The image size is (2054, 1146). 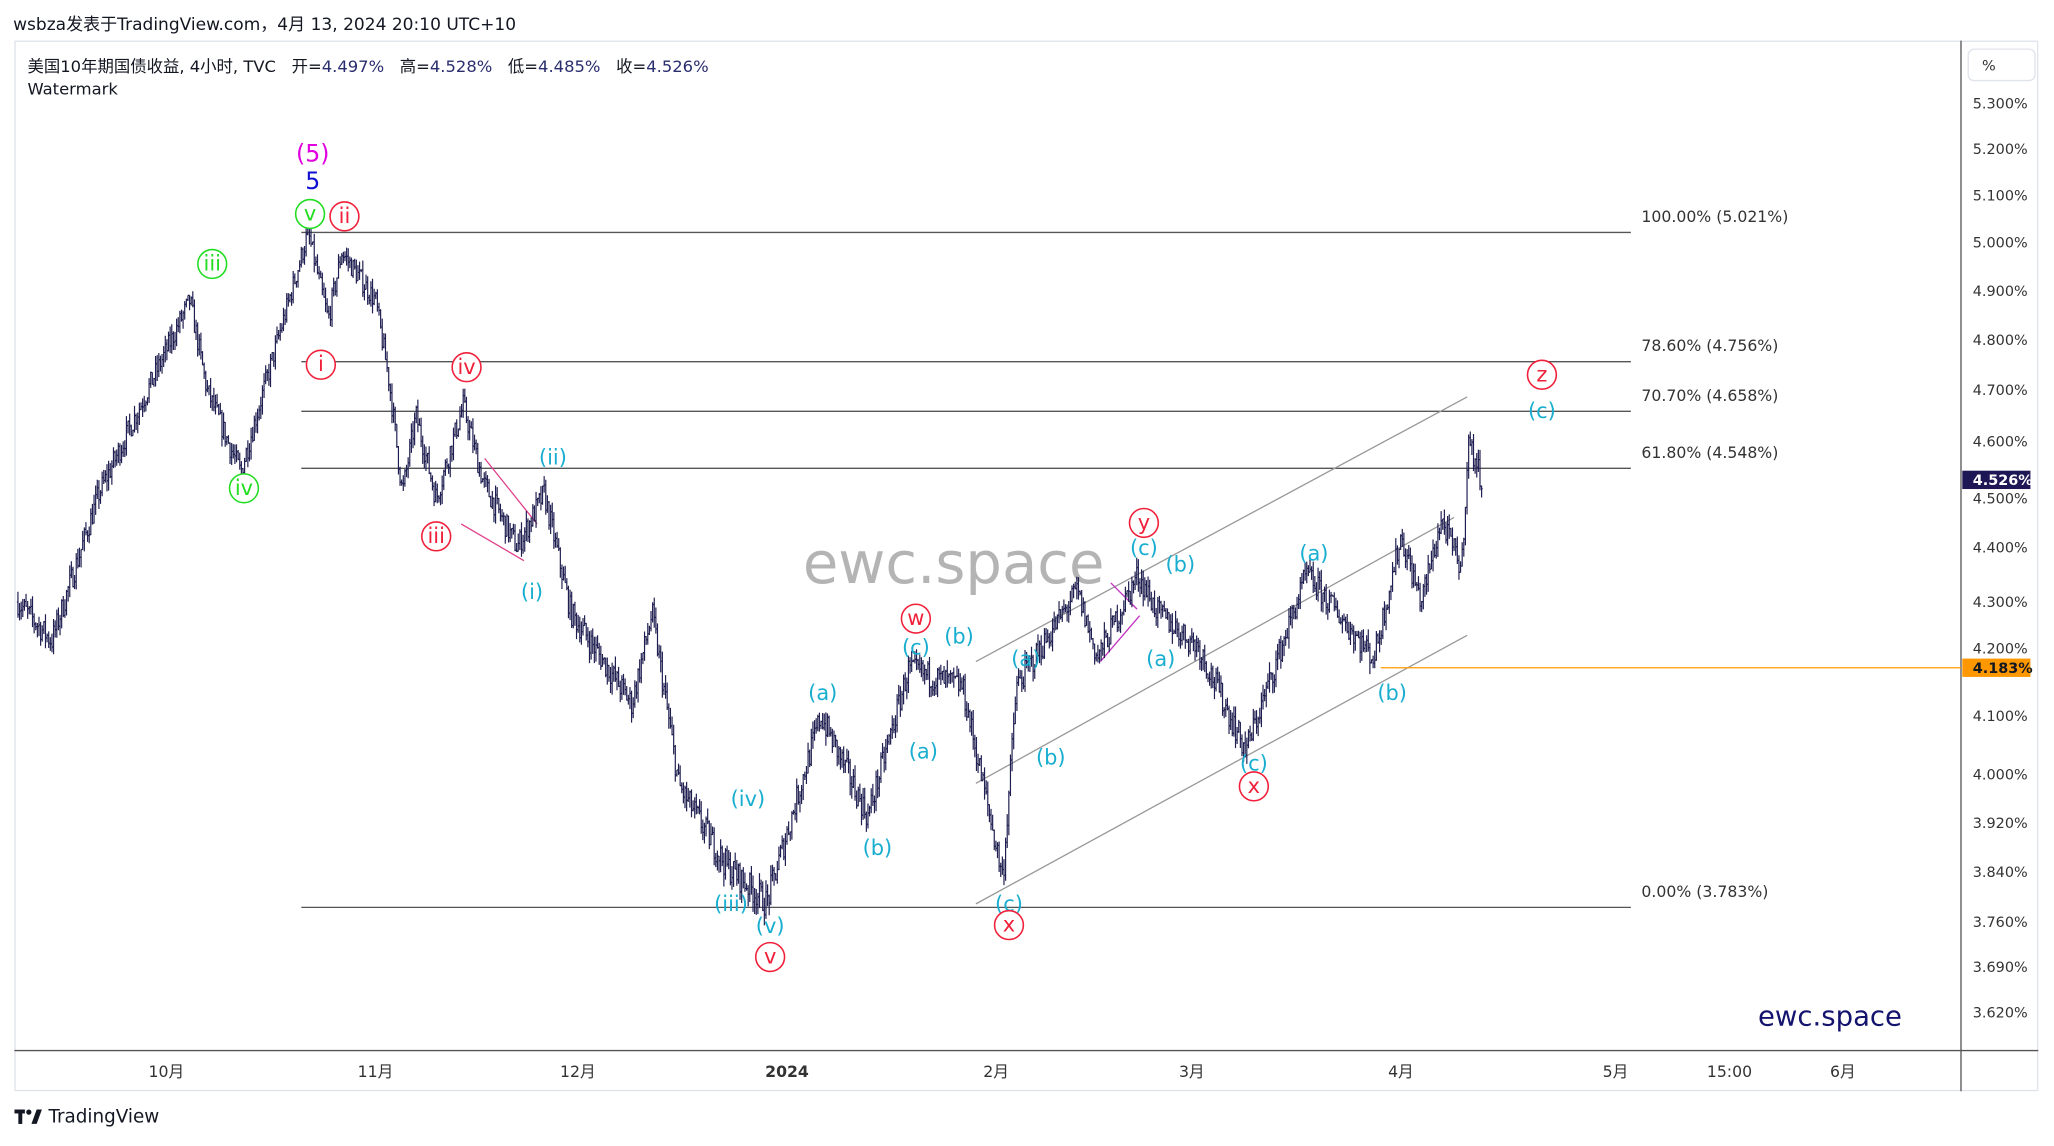 I want to click on high-label: 高=, so click(x=414, y=66).